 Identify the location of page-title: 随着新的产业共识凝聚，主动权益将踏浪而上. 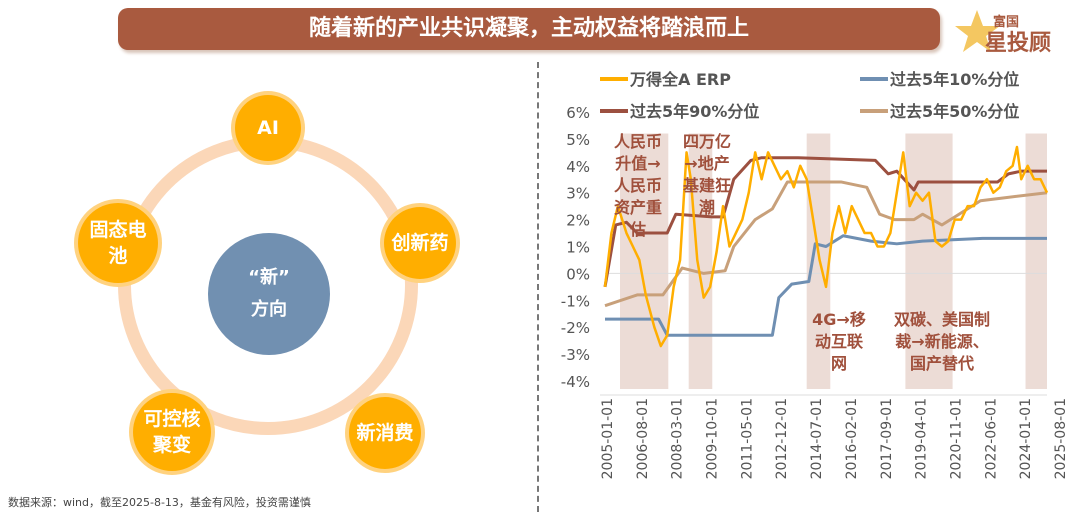
(528, 28).